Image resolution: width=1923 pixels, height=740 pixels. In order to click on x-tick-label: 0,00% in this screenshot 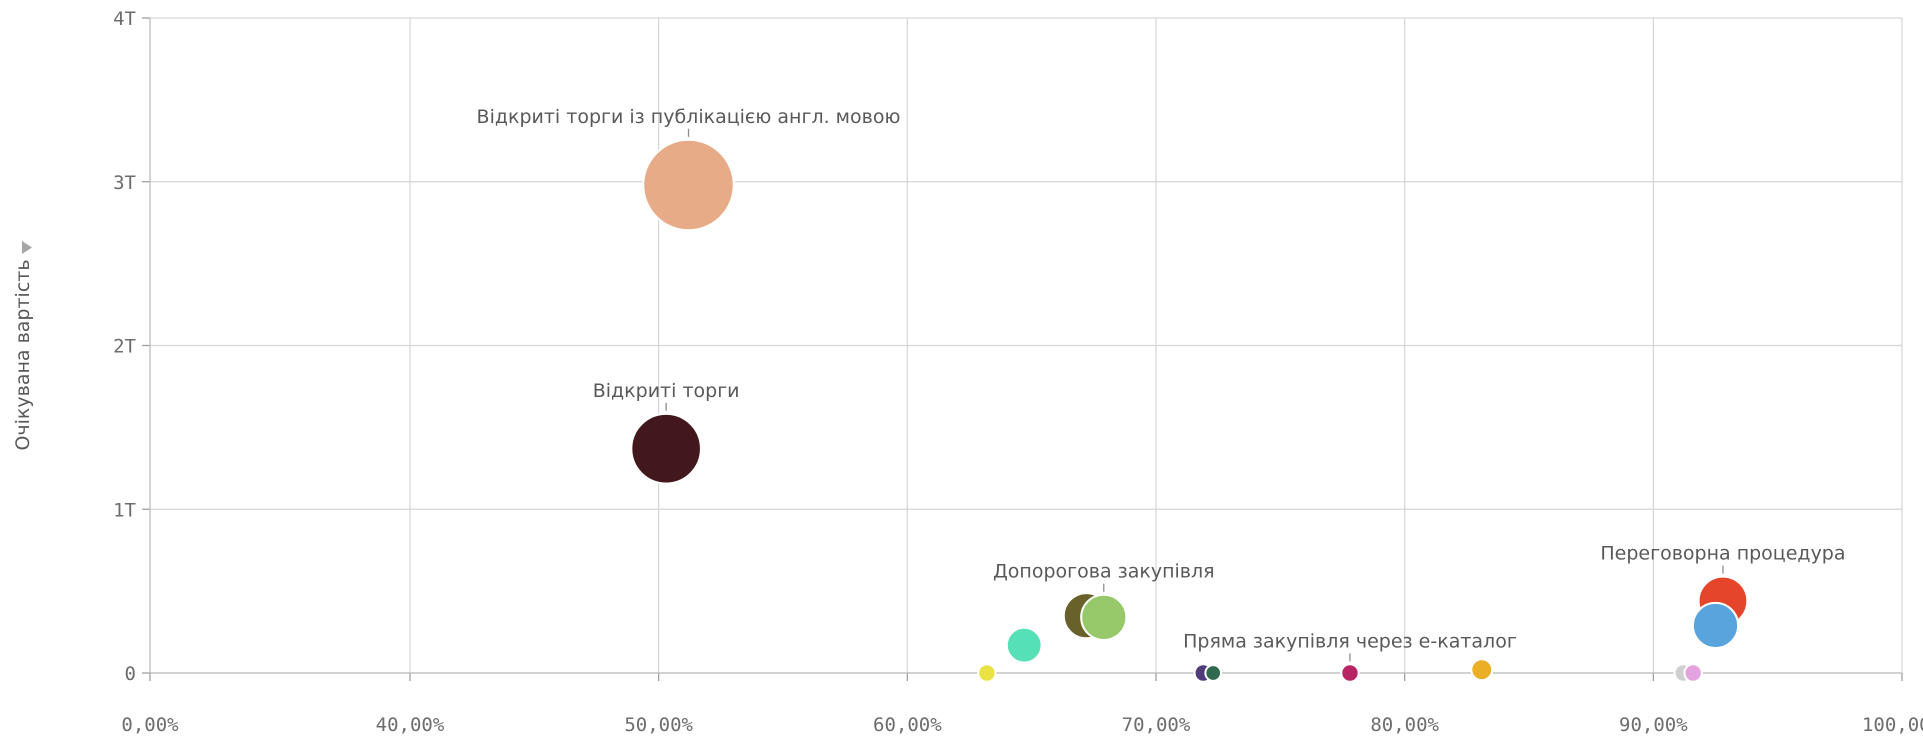, I will do `click(150, 725)`.